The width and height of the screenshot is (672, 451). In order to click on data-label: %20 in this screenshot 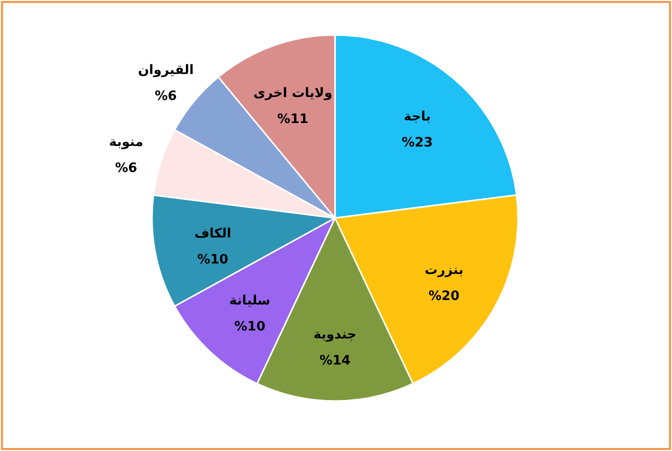, I will do `click(444, 296)`.